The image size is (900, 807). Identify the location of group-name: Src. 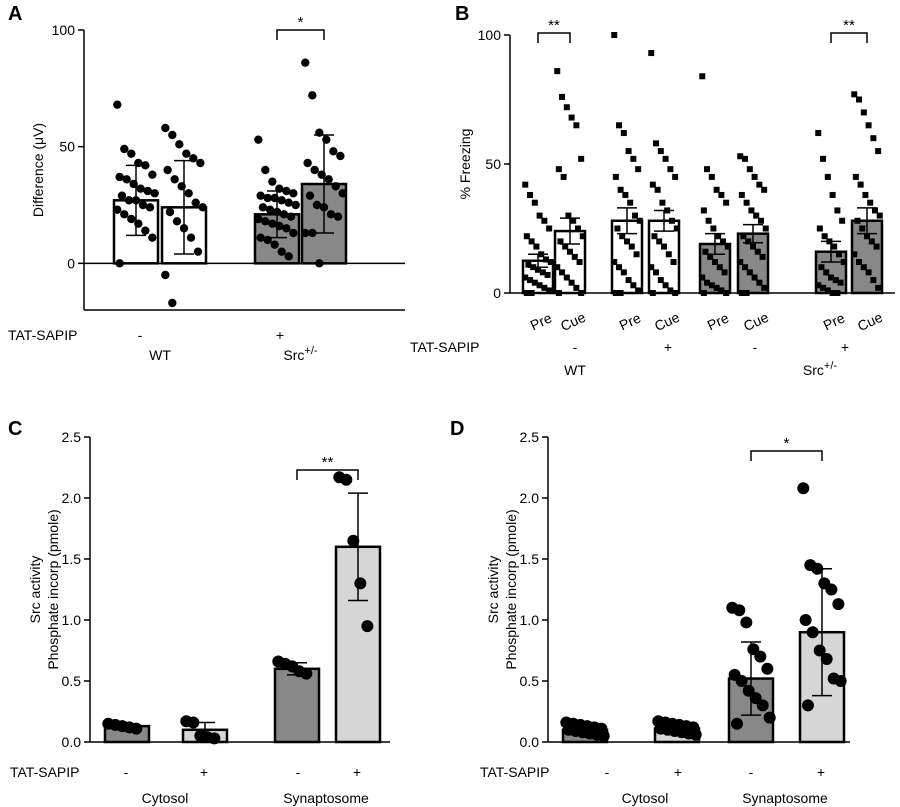
(813, 370).